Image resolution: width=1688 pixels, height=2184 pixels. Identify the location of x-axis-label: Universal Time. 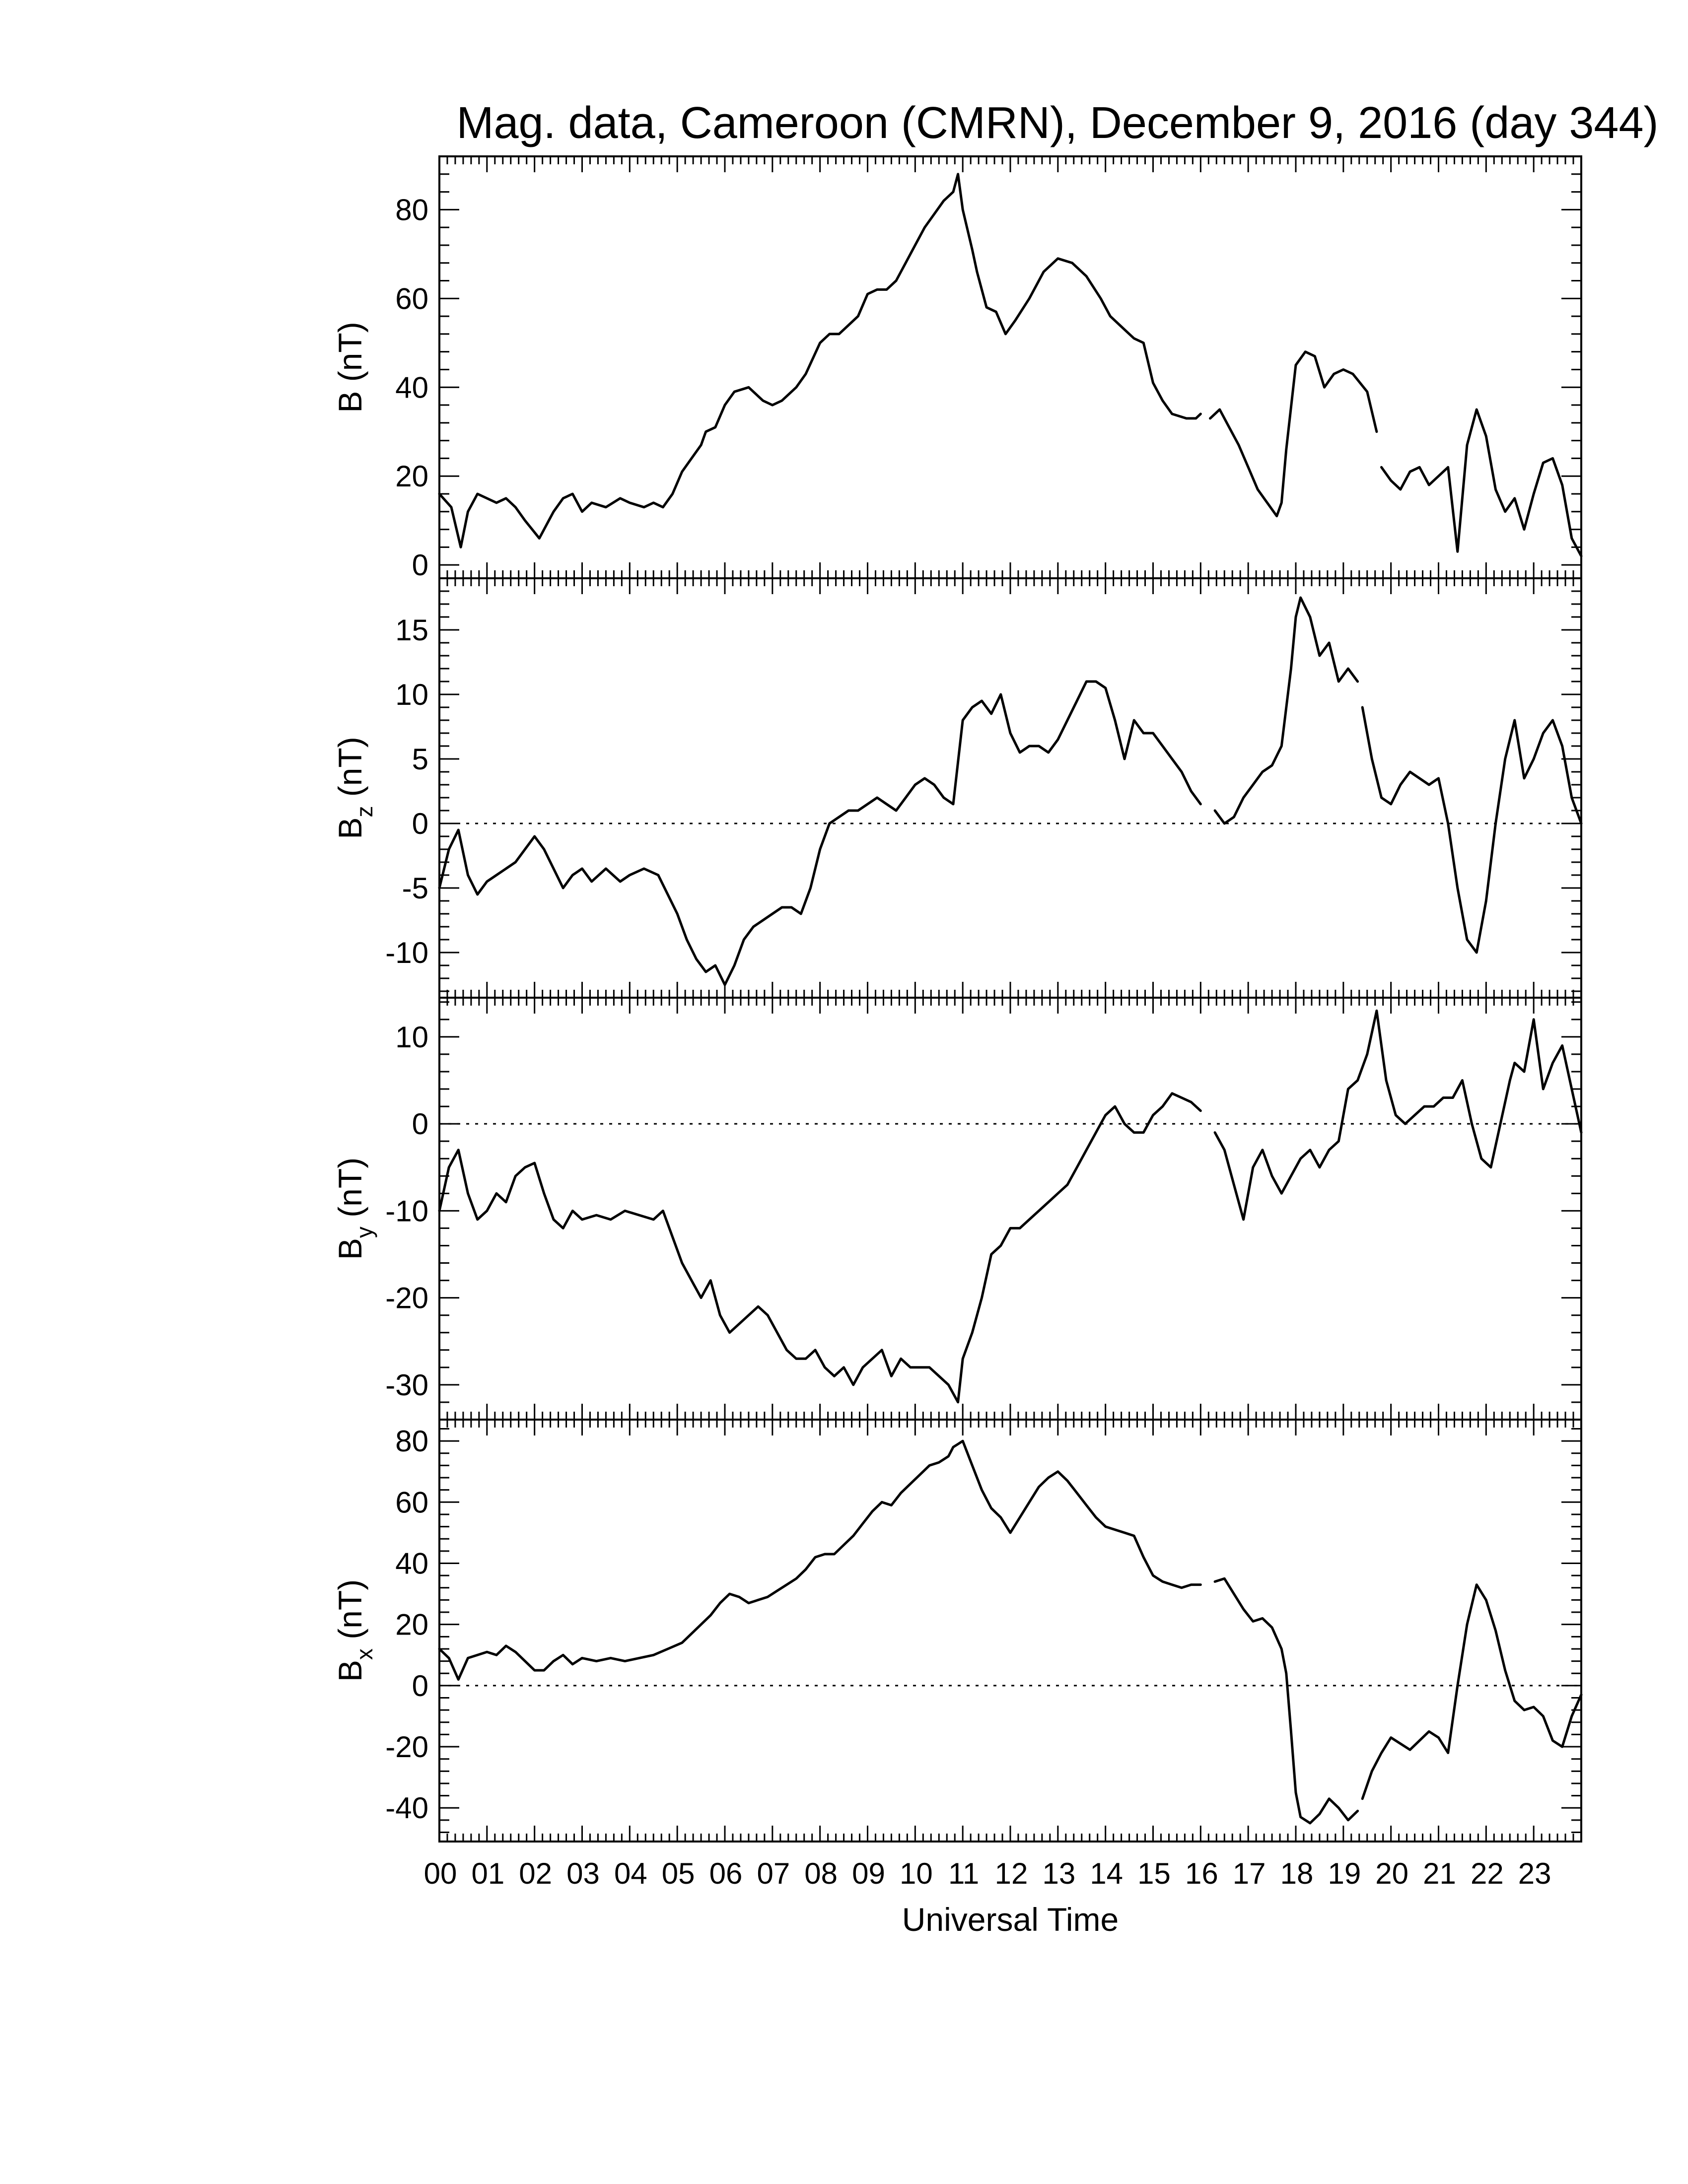
(1010, 1919).